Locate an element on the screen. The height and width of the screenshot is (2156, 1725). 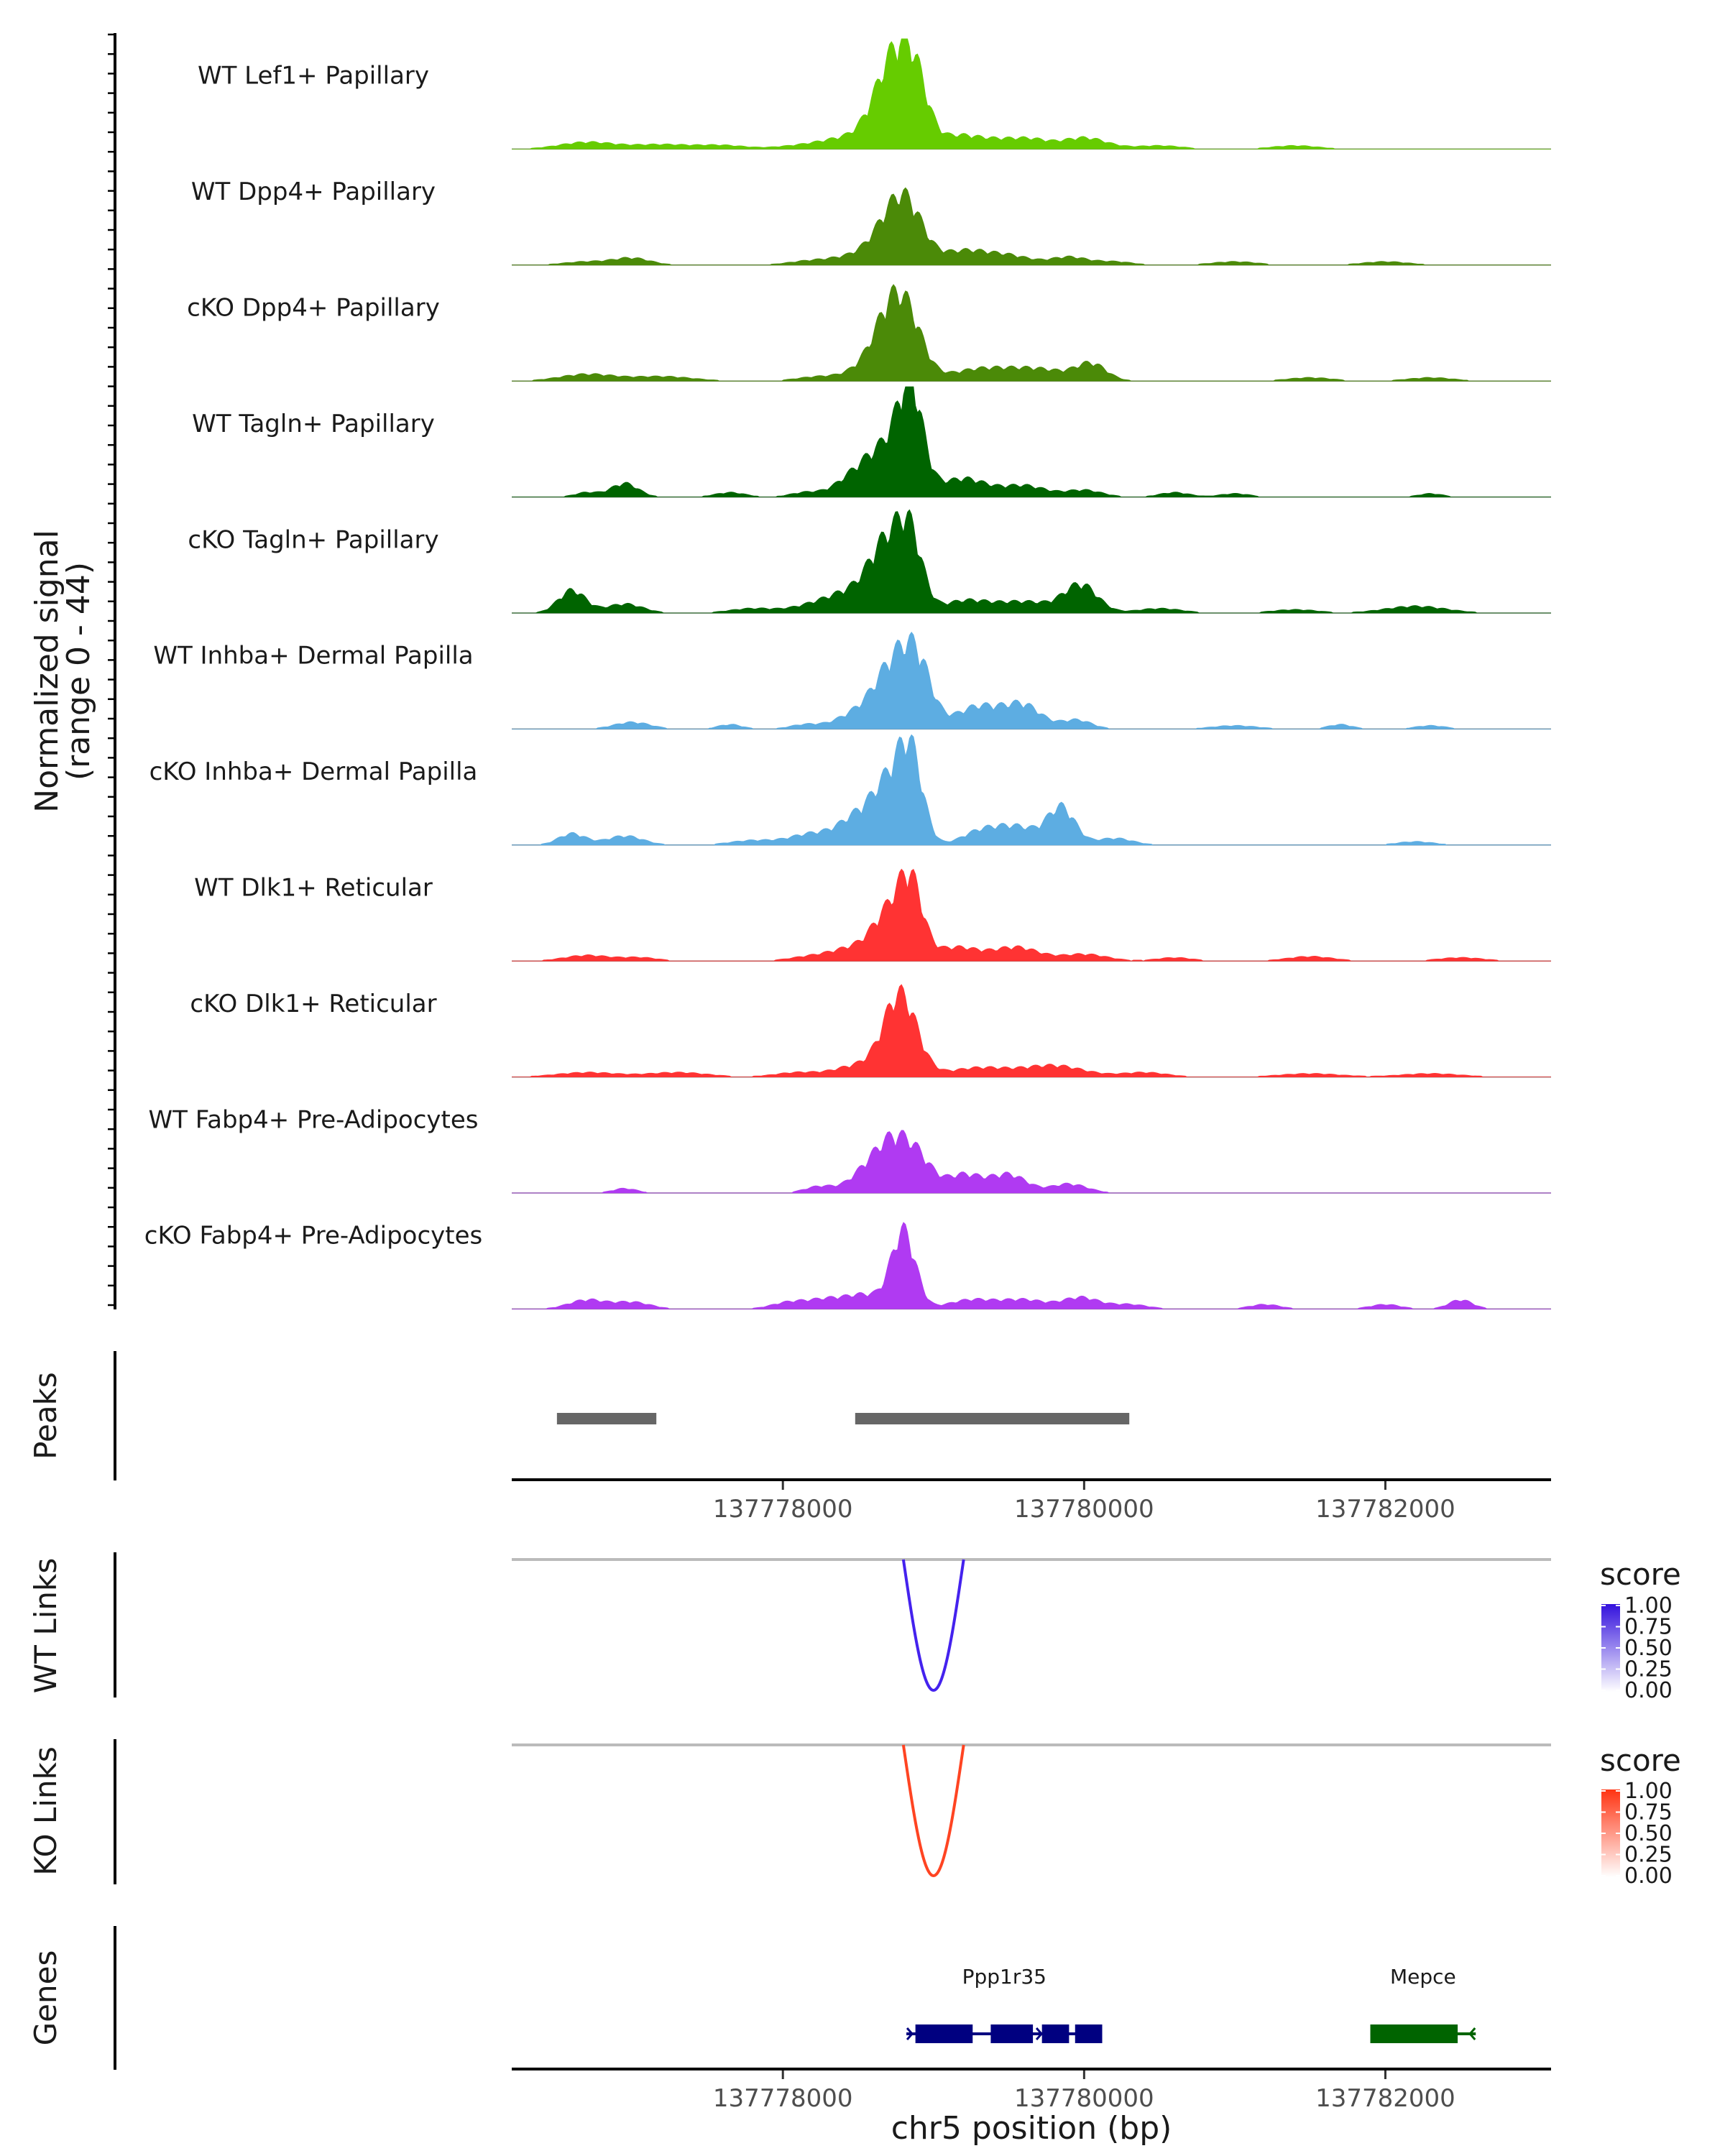
signal-track-label: WT Fabp4+ Pre-Adipocytes is located at coordinates (314, 1119).